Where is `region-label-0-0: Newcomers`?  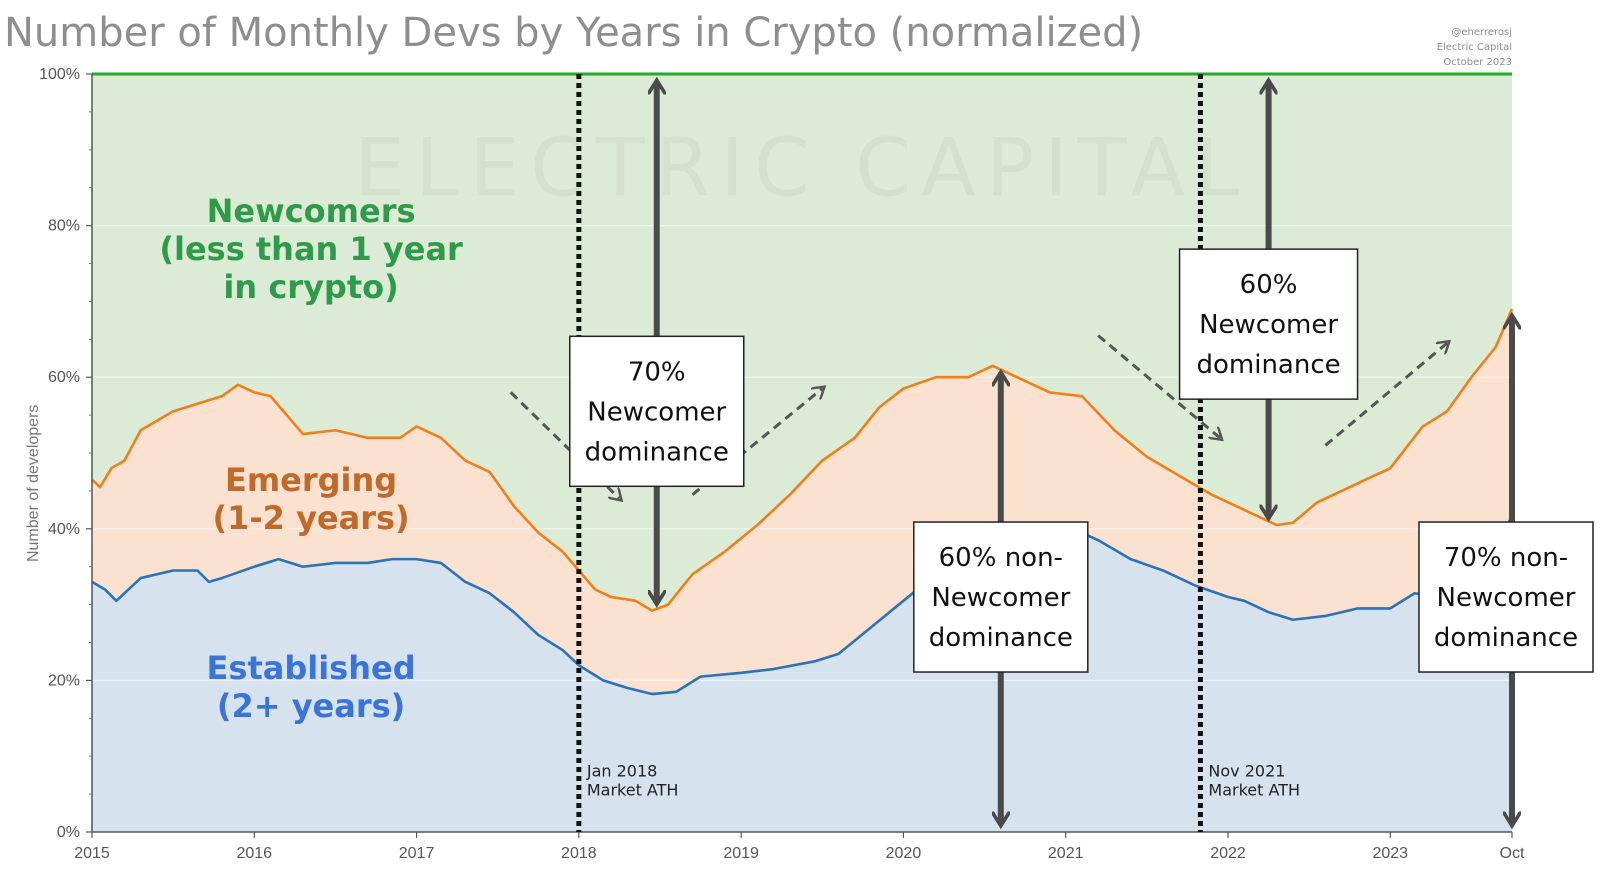 region-label-0-0: Newcomers is located at coordinates (311, 211).